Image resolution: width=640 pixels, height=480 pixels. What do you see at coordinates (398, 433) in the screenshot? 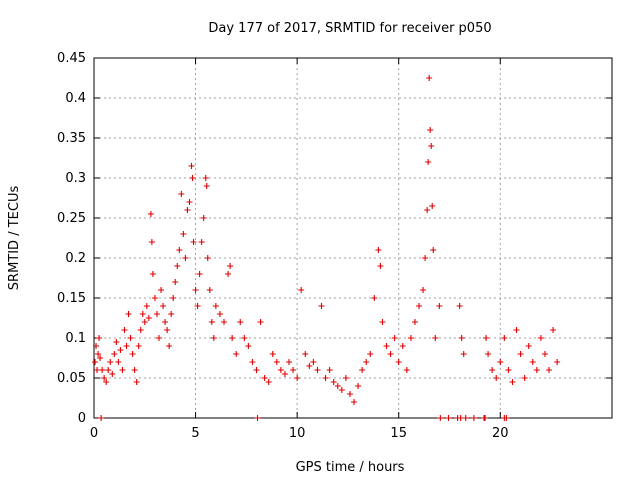
I see `x-tick-label: 15` at bounding box center [398, 433].